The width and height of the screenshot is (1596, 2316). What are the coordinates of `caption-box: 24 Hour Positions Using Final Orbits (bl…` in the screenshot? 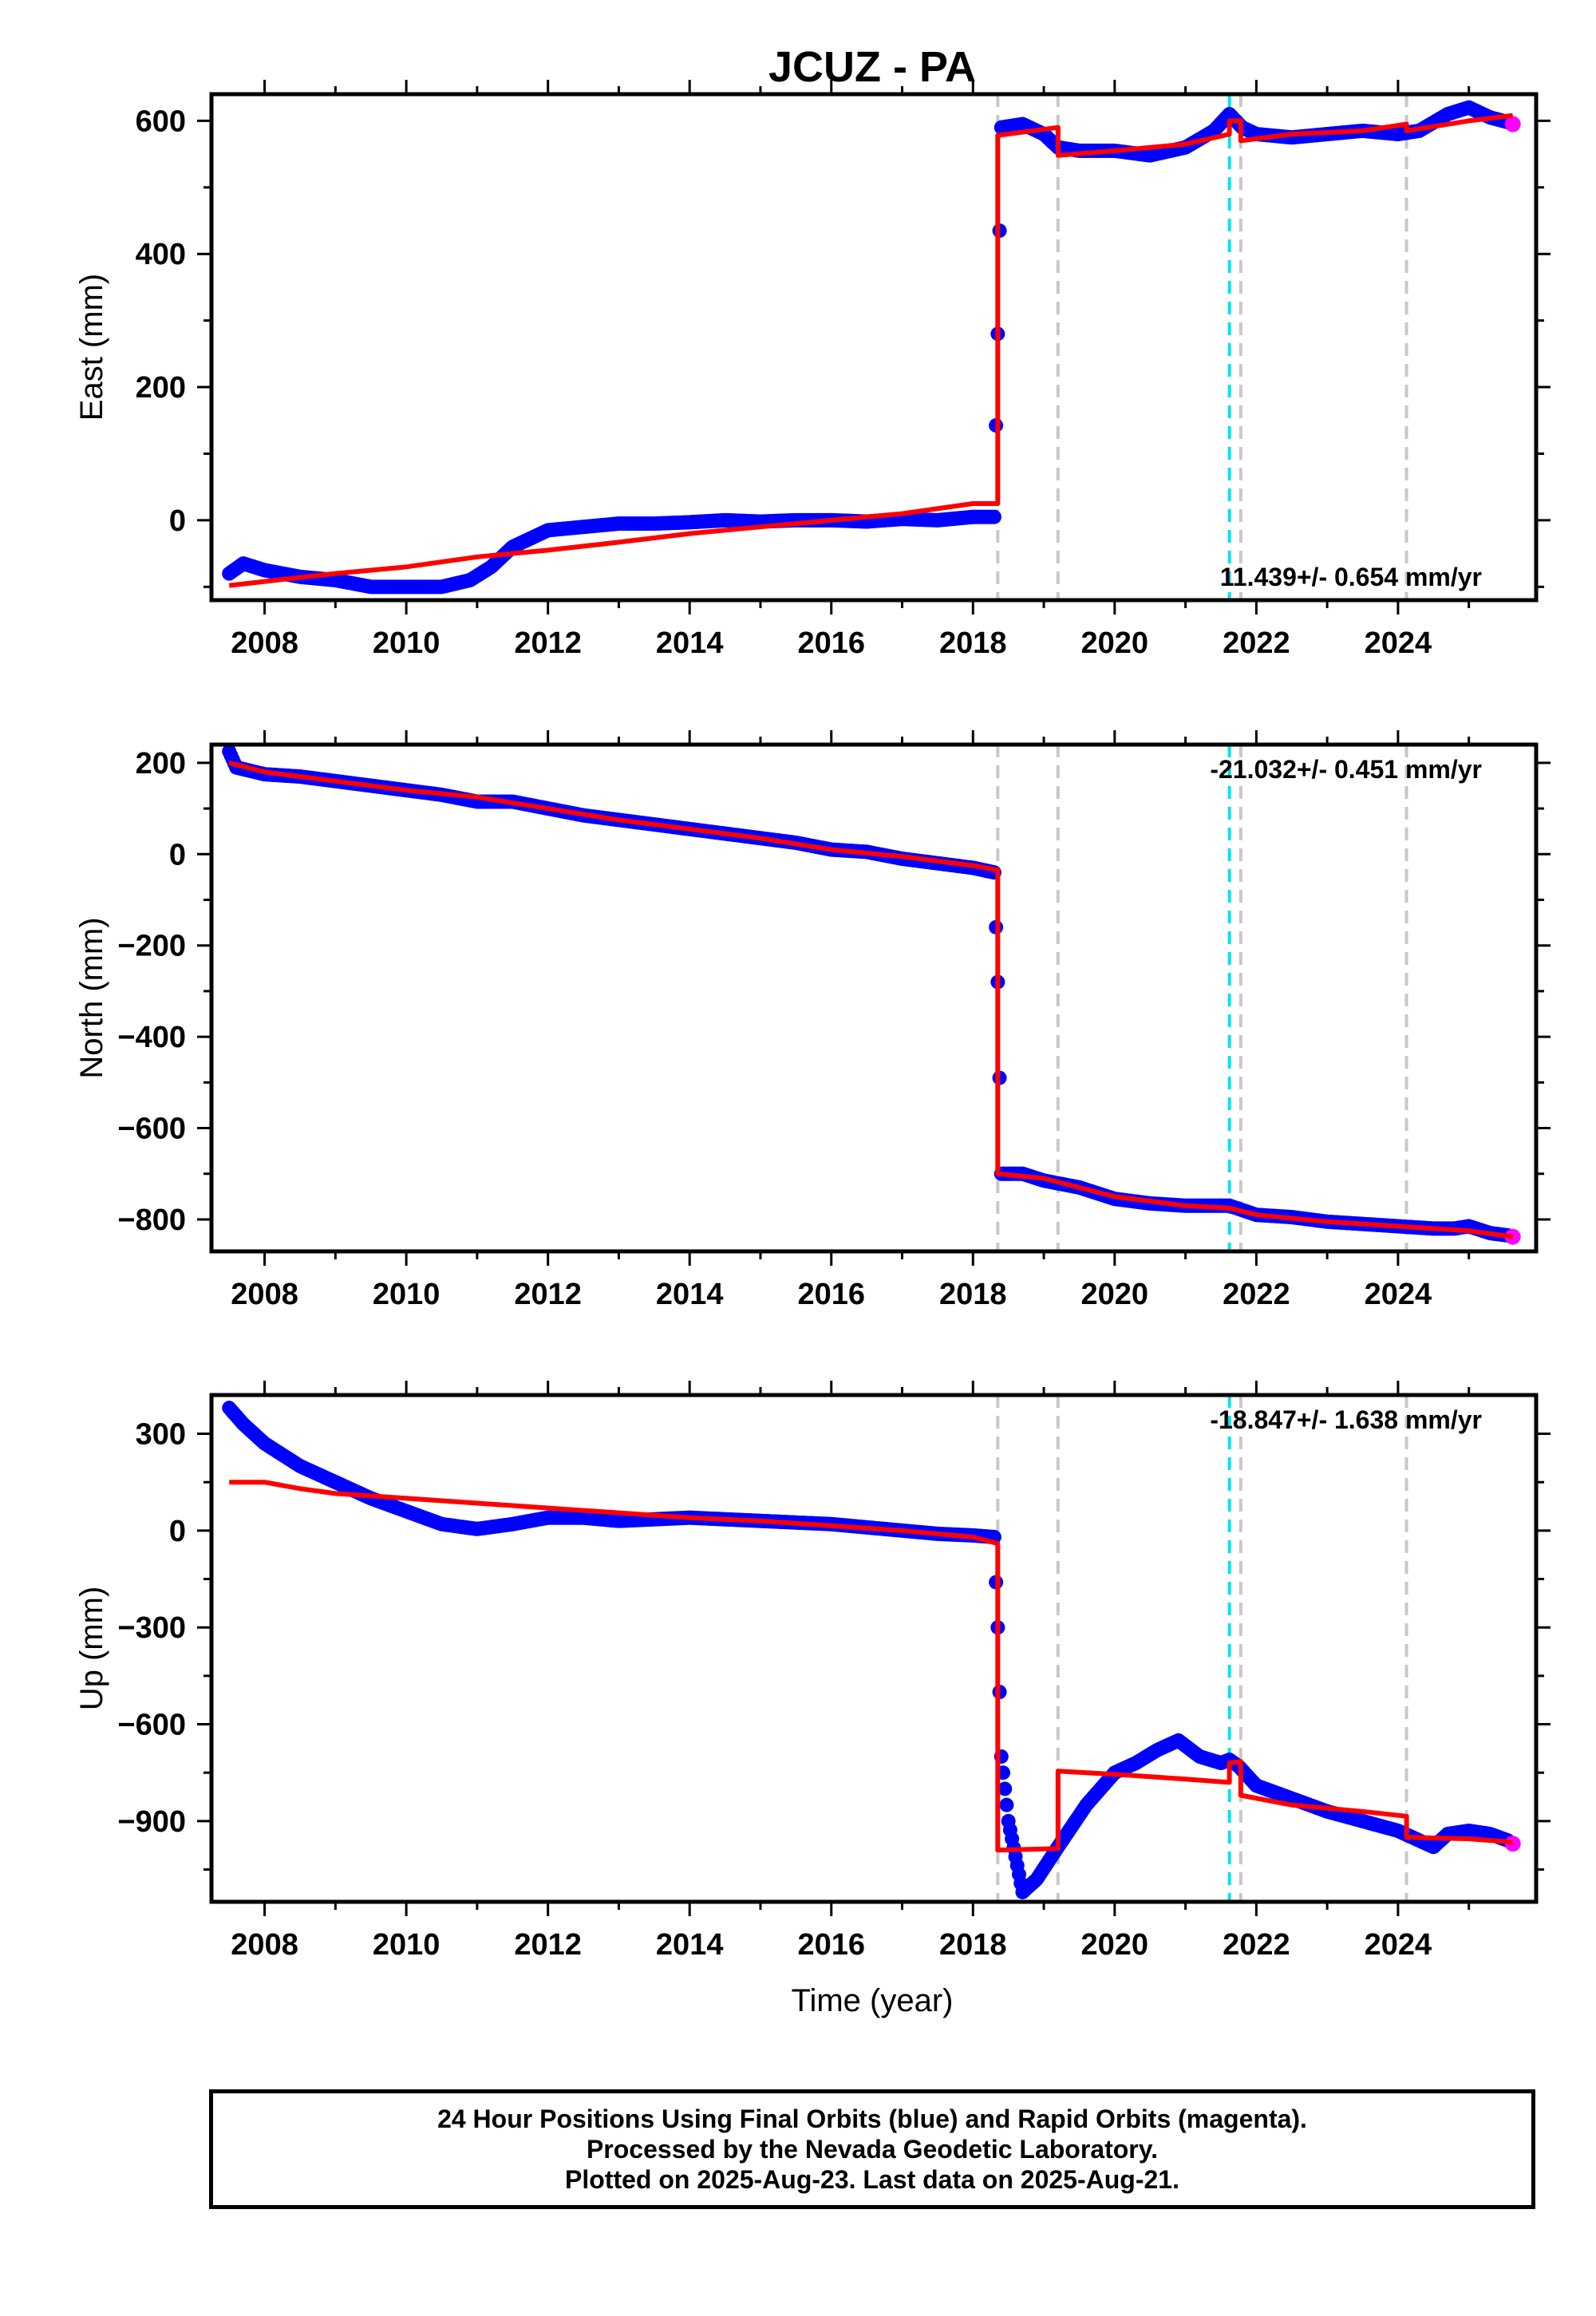 It's located at (872, 2149).